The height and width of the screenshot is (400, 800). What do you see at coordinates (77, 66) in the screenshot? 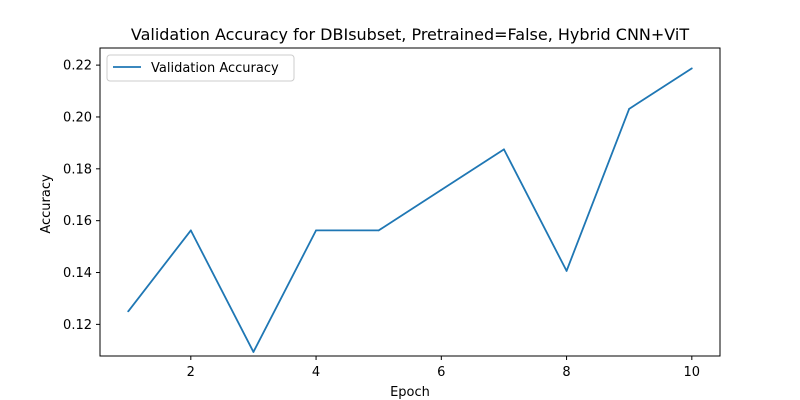
I see `y-tick-label: 0.22` at bounding box center [77, 66].